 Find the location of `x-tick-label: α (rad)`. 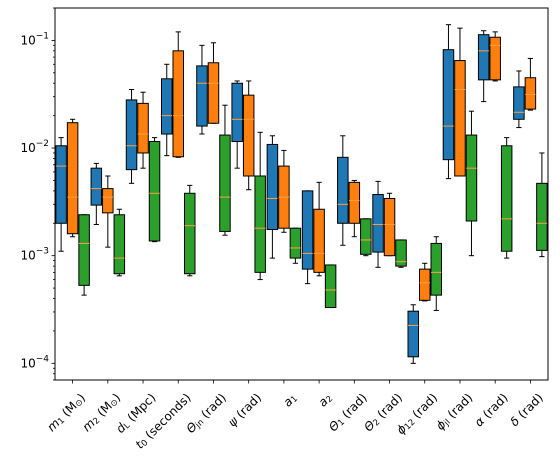

x-tick-label: α (rad) is located at coordinates (491, 409).